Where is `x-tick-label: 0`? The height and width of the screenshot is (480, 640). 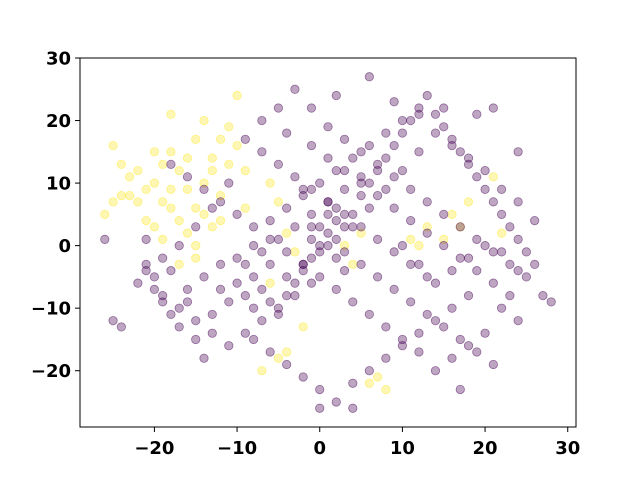
x-tick-label: 0 is located at coordinates (319, 448).